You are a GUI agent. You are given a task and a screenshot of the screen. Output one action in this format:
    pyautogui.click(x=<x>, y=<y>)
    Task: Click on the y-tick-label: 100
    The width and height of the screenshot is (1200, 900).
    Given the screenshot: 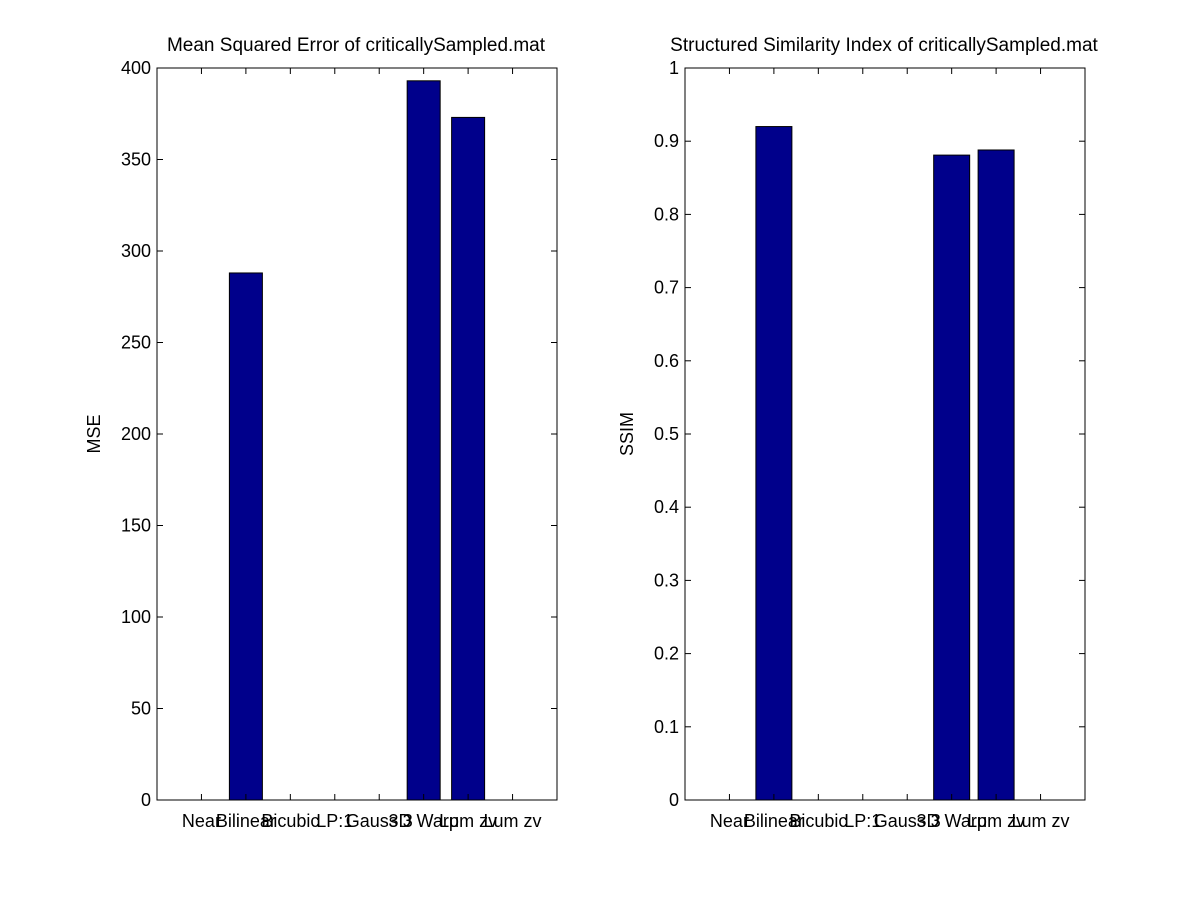 What is the action you would take?
    pyautogui.click(x=136, y=617)
    